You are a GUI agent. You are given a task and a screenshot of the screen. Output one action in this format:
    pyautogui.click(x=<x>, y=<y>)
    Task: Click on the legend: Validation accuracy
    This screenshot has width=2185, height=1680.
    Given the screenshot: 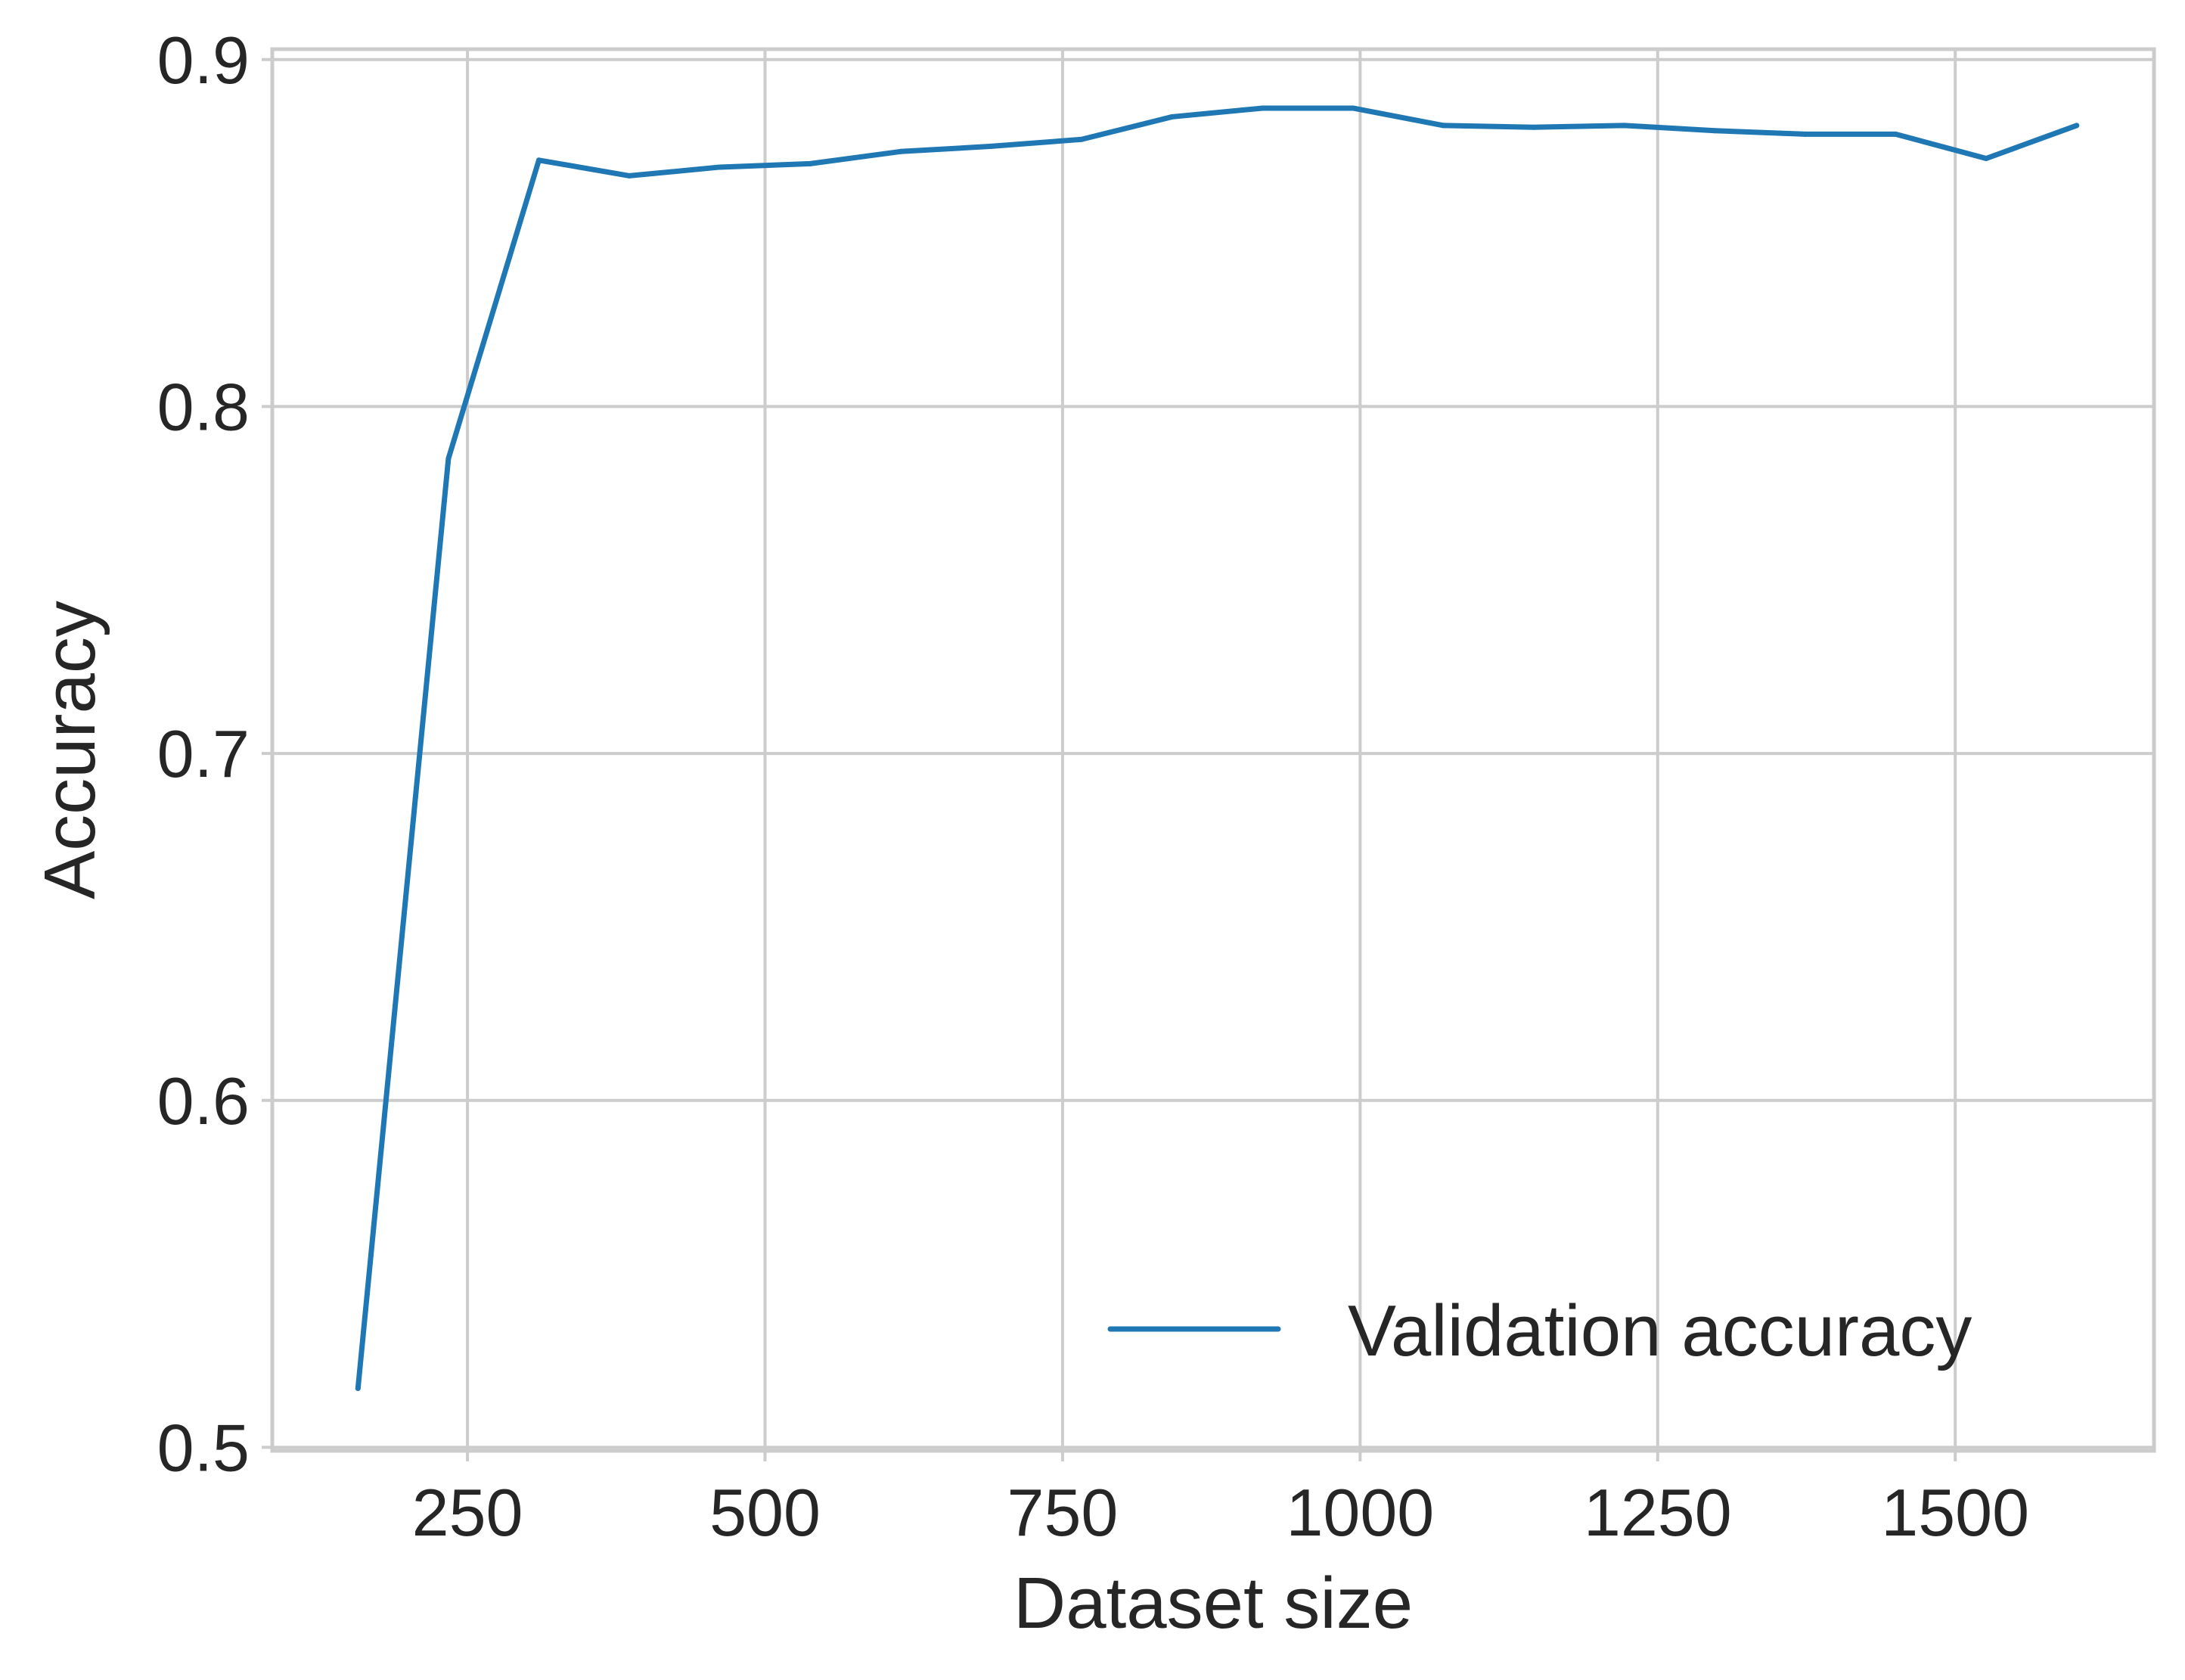 What is the action you would take?
    pyautogui.click(x=1539, y=1330)
    